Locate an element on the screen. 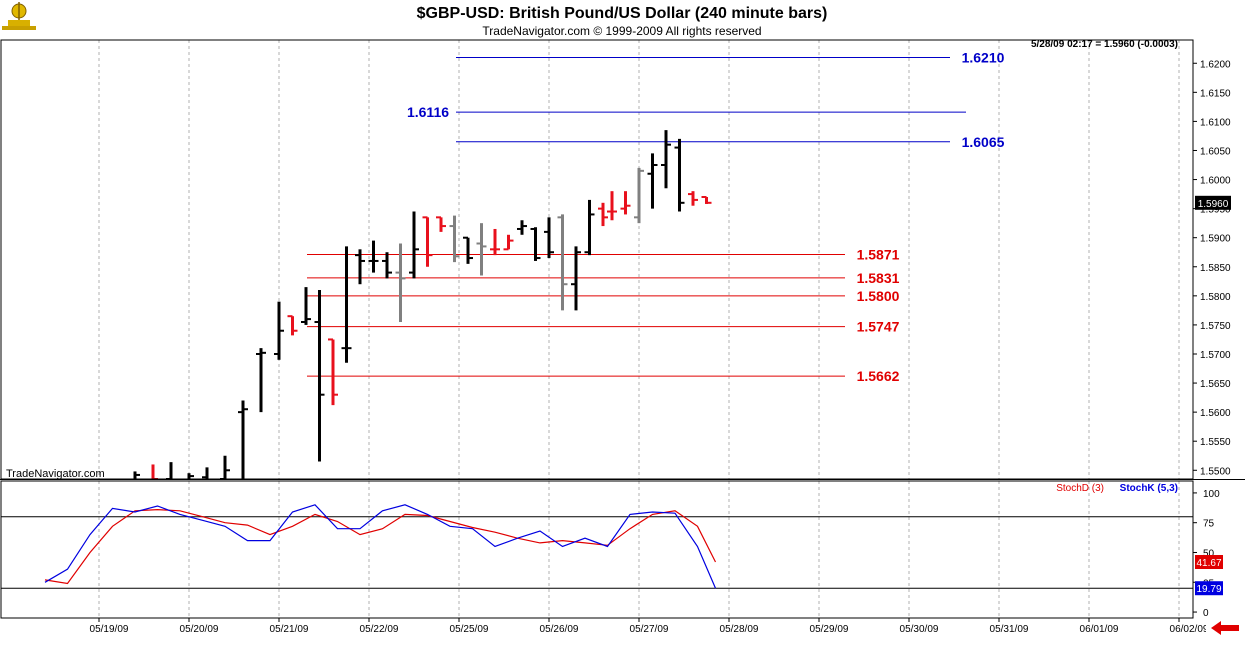  x-tick-label: 05/19/09 is located at coordinates (109, 629).